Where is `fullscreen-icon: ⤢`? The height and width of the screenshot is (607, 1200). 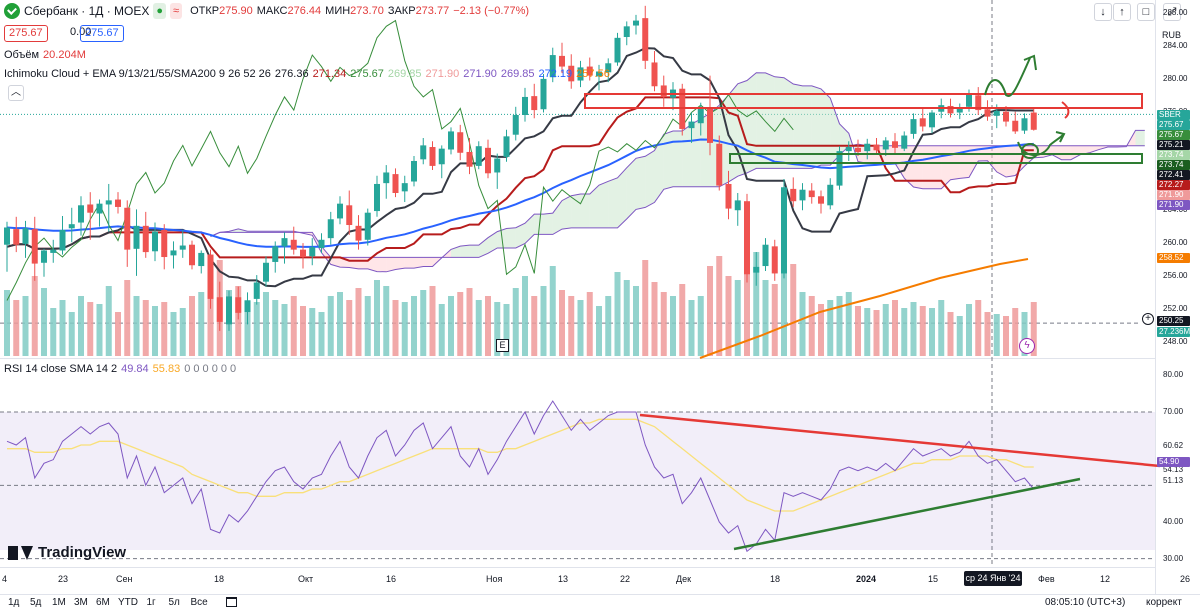 fullscreen-icon: ⤢ is located at coordinates (1172, 12).